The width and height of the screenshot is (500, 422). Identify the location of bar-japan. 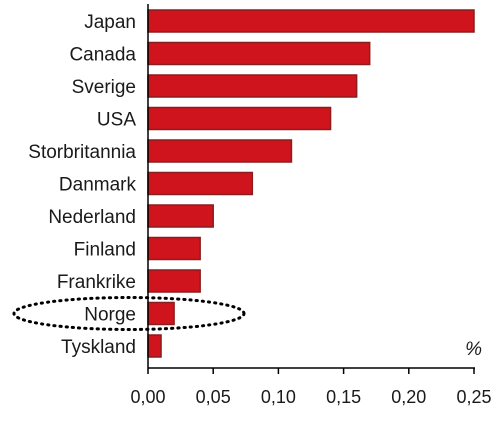
(311, 21).